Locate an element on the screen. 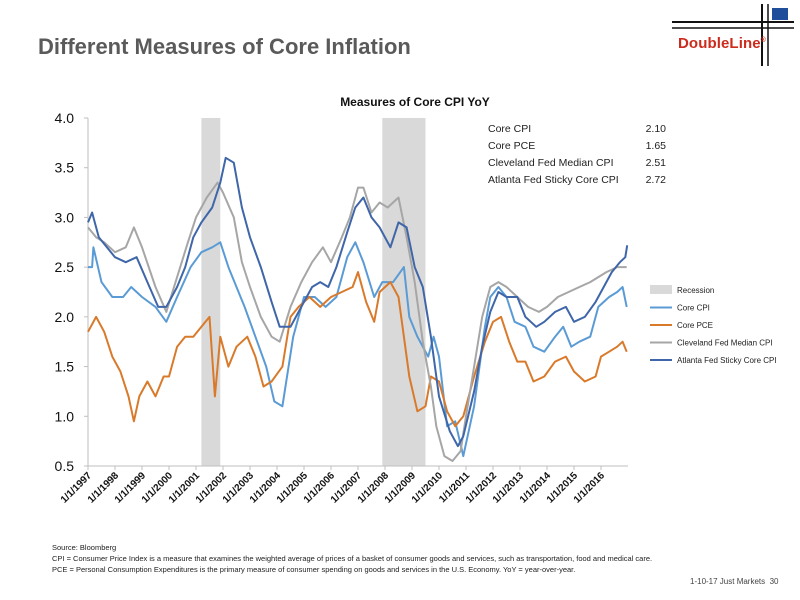  summary-label: Core CPI is located at coordinates (509, 129).